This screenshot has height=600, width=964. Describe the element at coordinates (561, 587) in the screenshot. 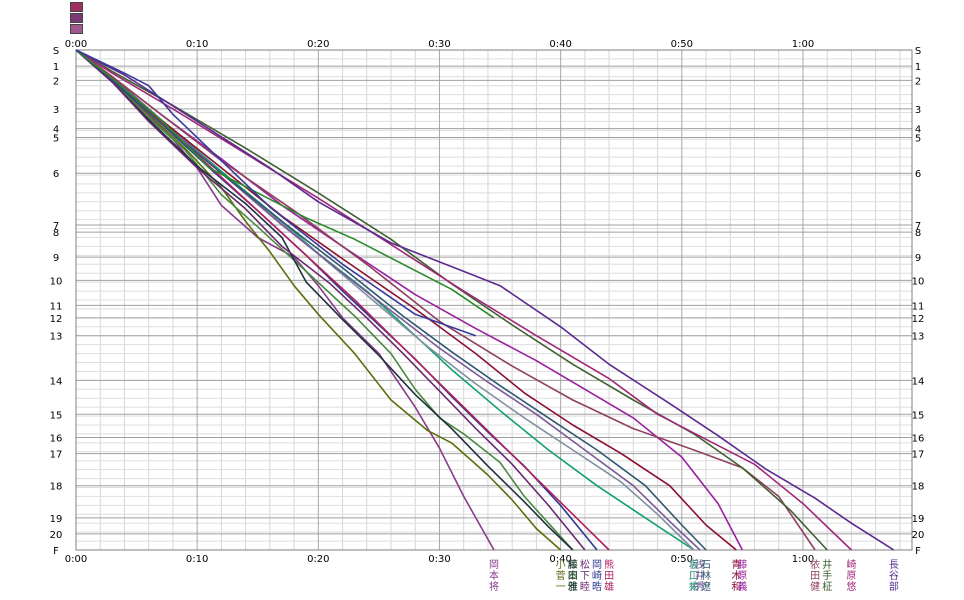

I see `series-name-char: 一` at that location.